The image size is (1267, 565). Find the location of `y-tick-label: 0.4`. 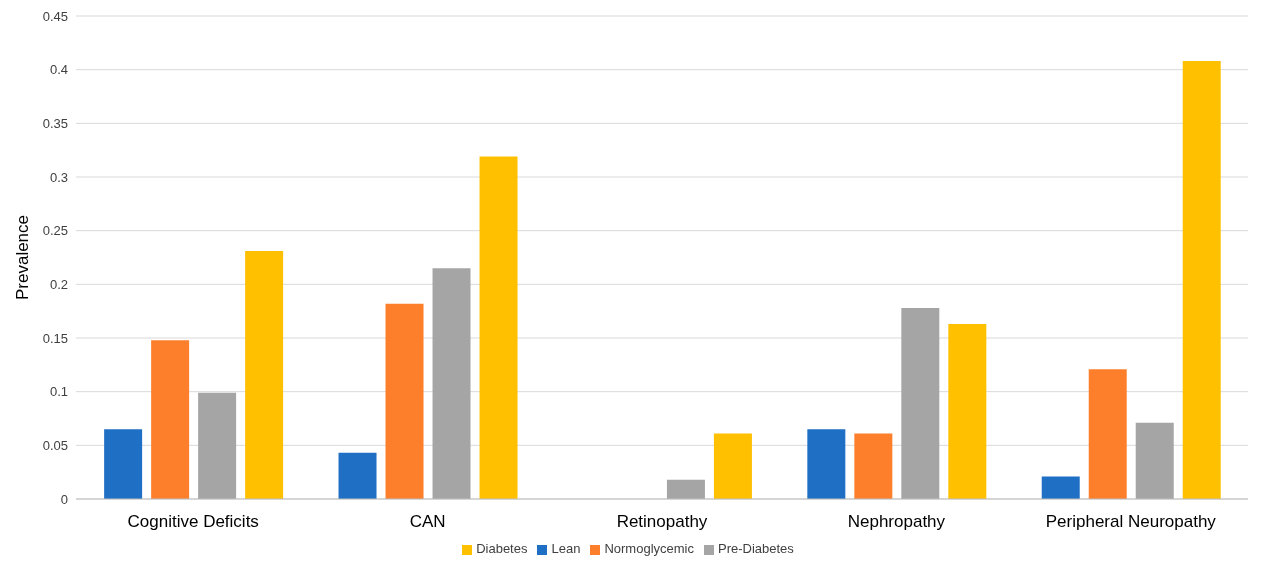

y-tick-label: 0.4 is located at coordinates (58, 70).